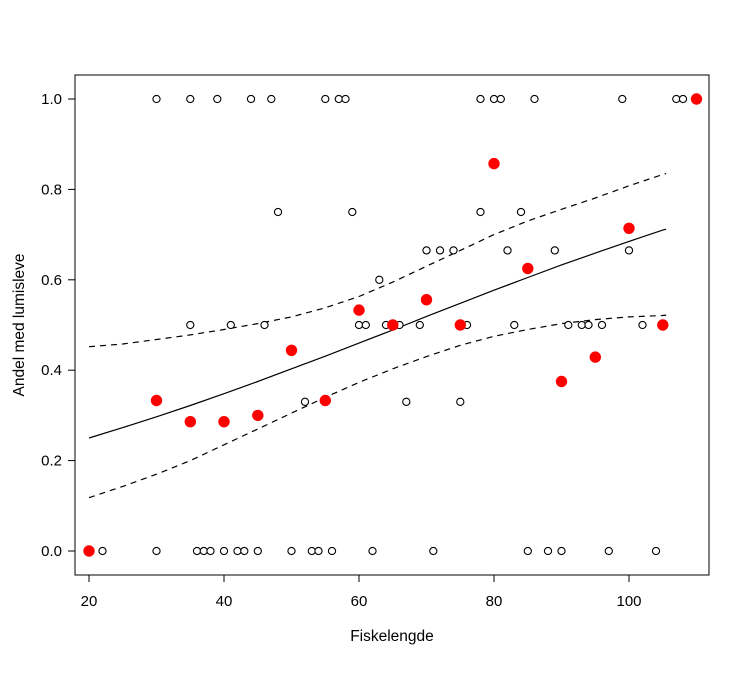  I want to click on x-axis: 20 40 60 80 100, so click(361, 592).